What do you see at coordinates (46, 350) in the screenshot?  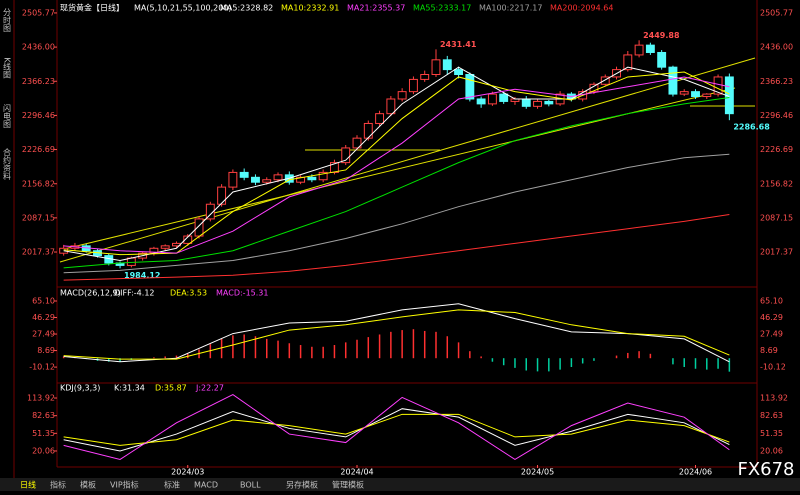 I see `y-tick-label: 8.69` at bounding box center [46, 350].